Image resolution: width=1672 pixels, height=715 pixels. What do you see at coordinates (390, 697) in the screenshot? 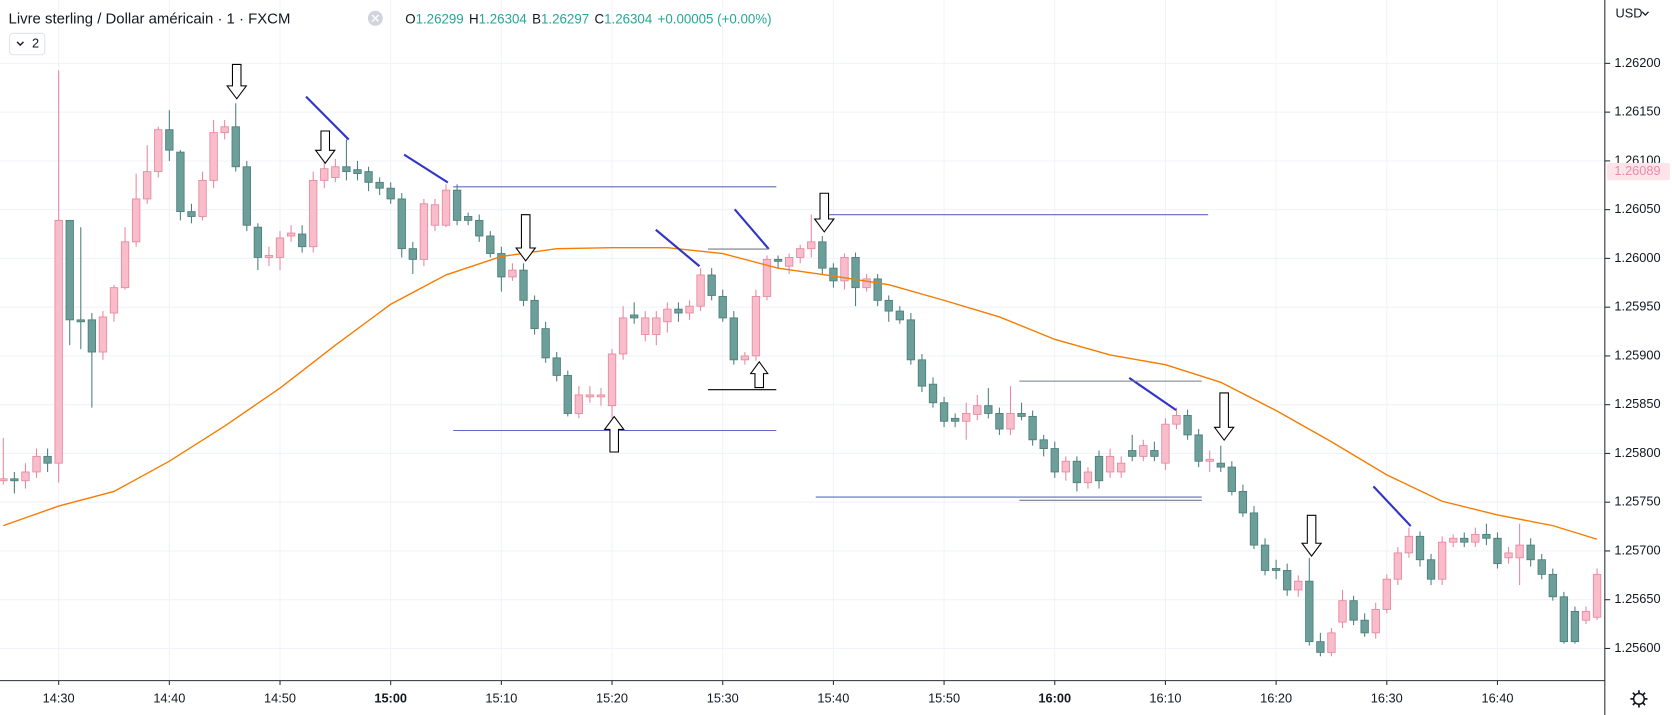
I see `x-tick-label: 15:00` at bounding box center [390, 697].